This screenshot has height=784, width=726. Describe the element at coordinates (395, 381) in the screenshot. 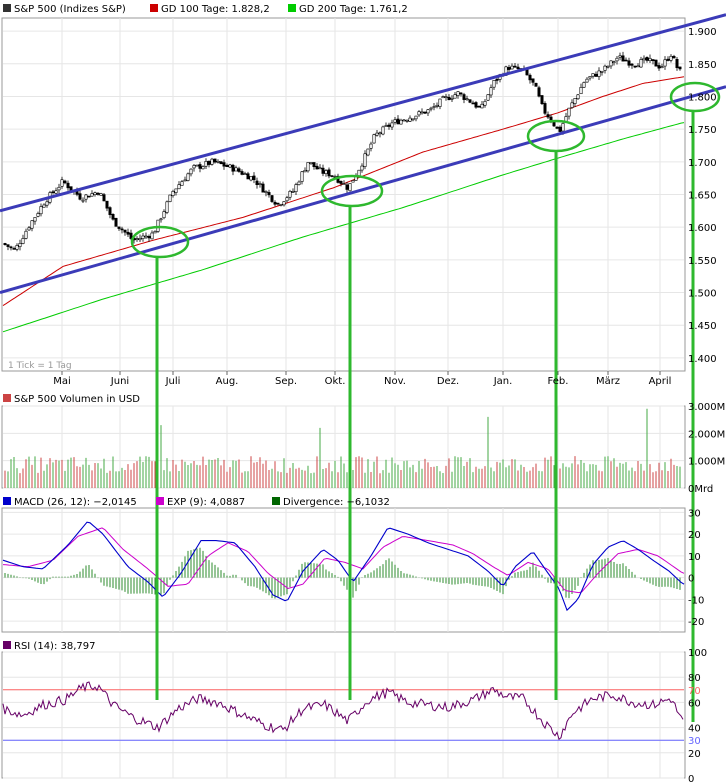

I see `month-label: Nov.` at that location.